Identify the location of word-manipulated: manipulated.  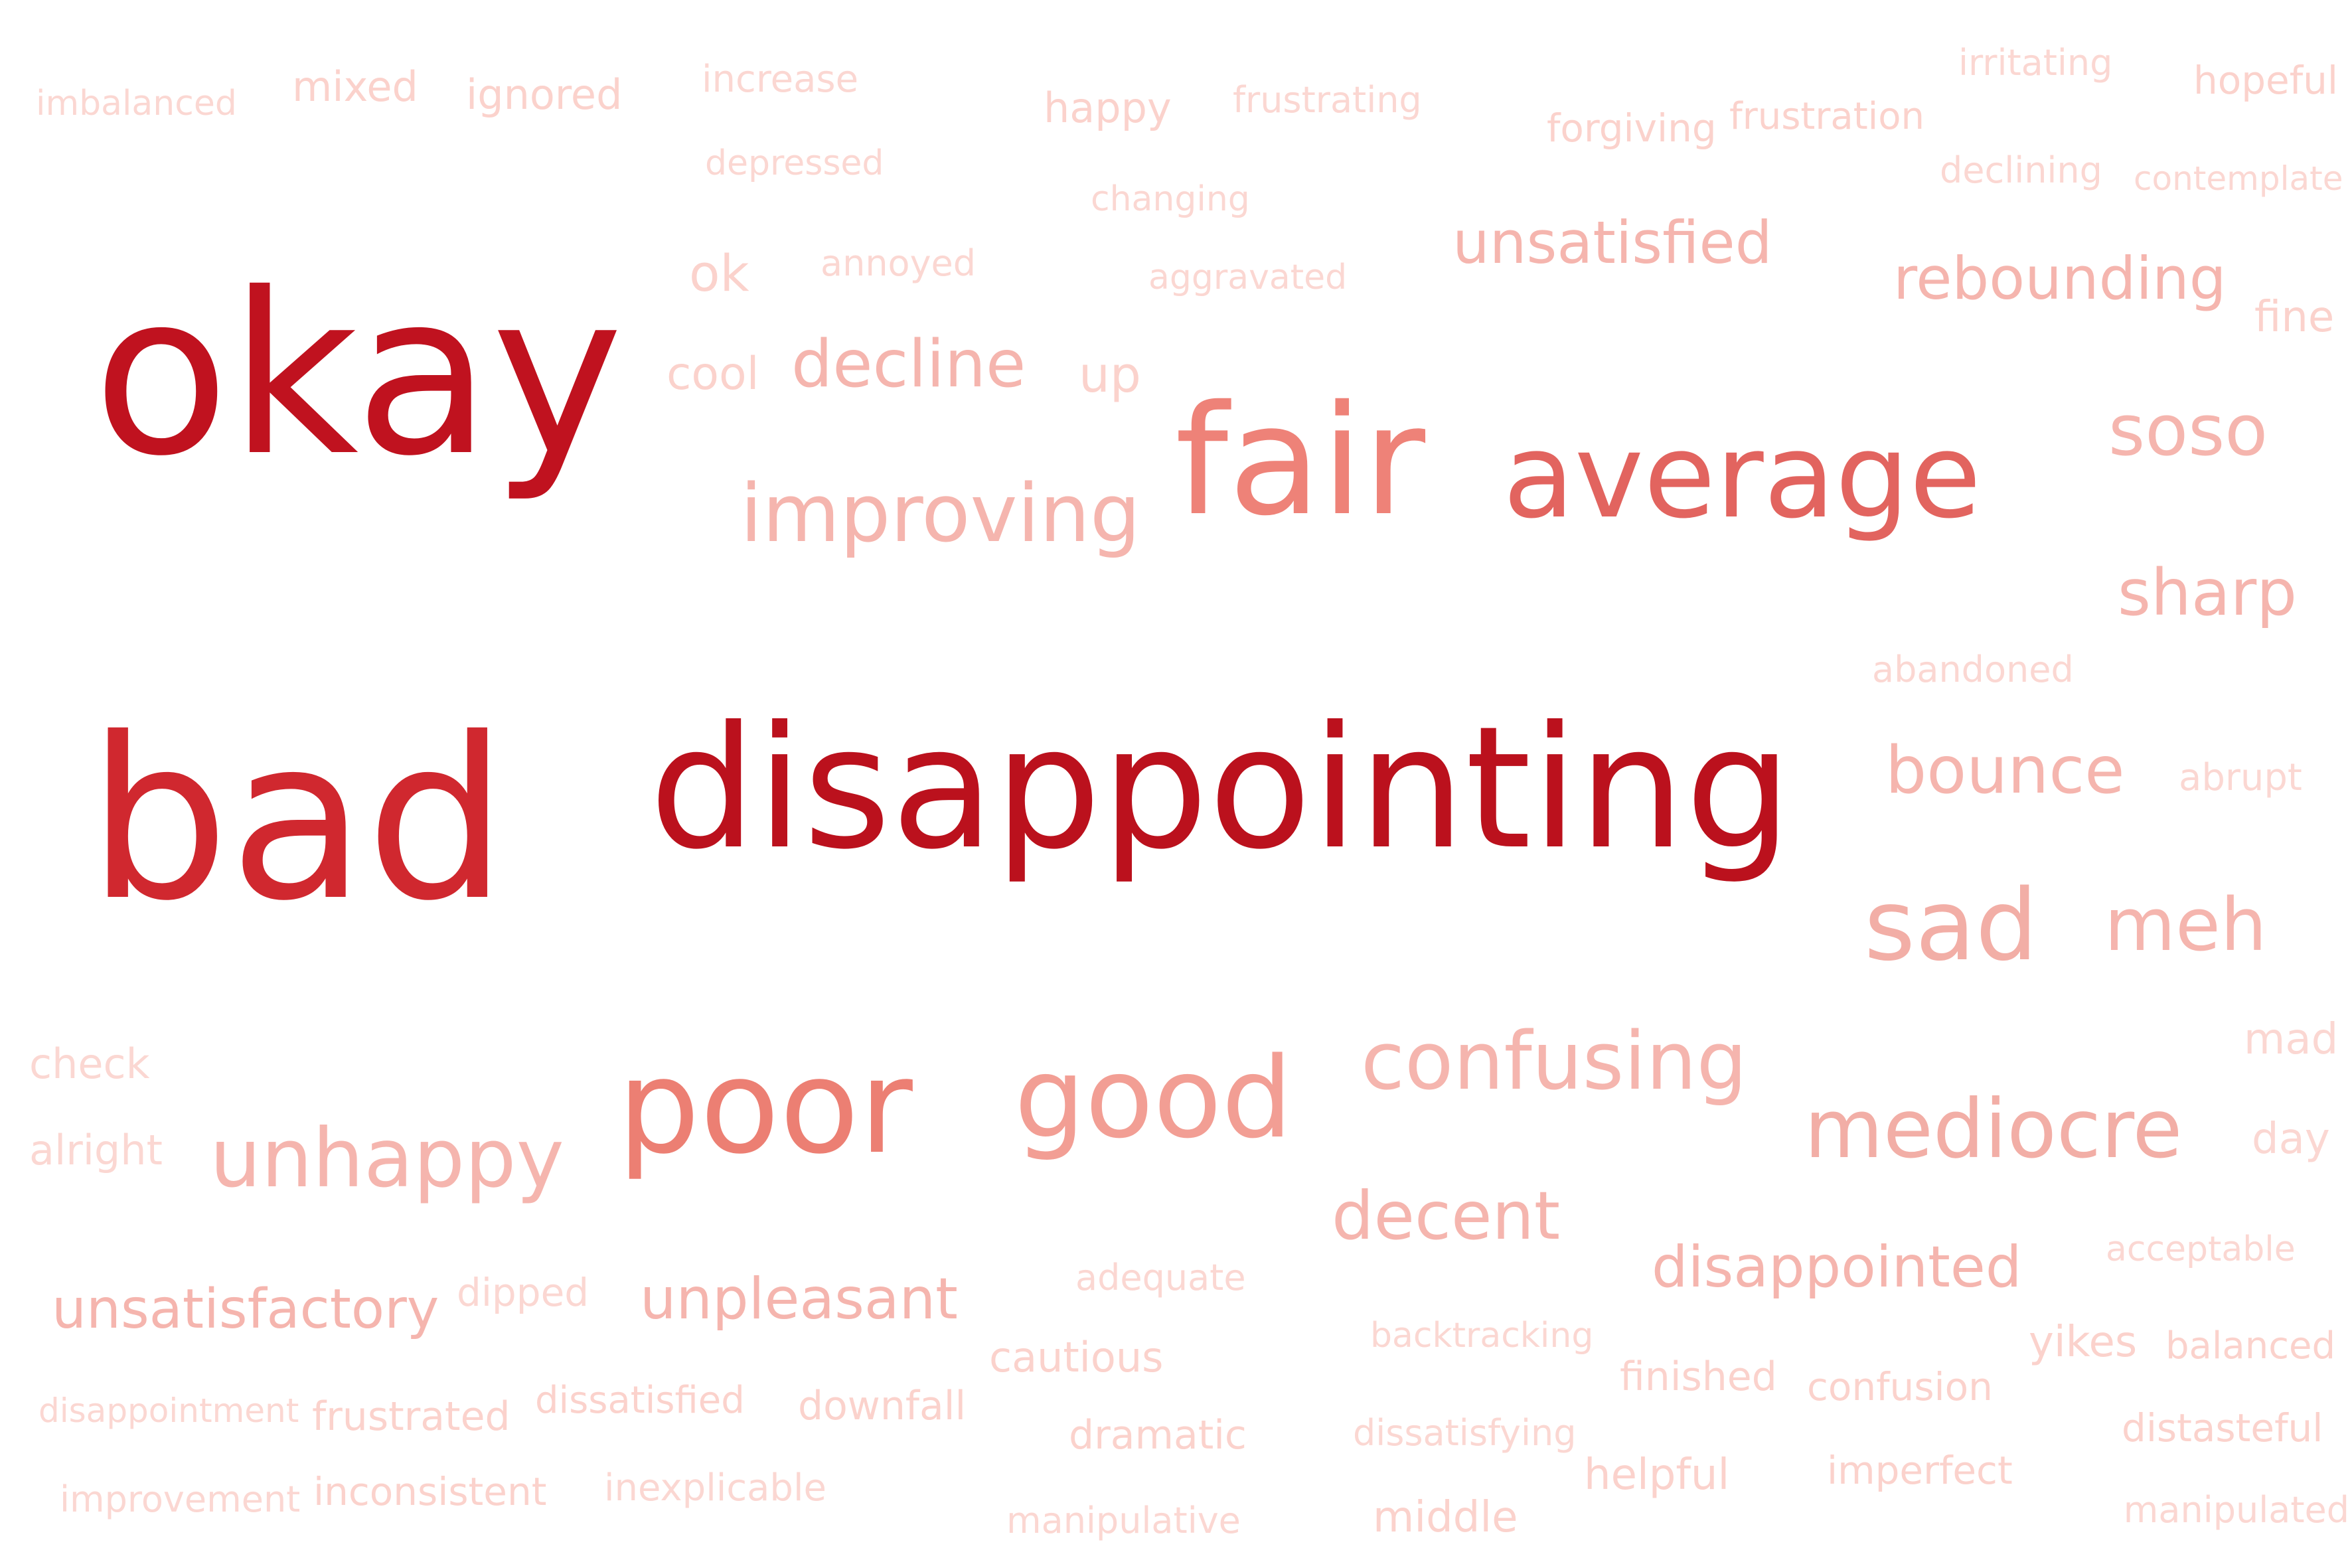
(2236, 1510).